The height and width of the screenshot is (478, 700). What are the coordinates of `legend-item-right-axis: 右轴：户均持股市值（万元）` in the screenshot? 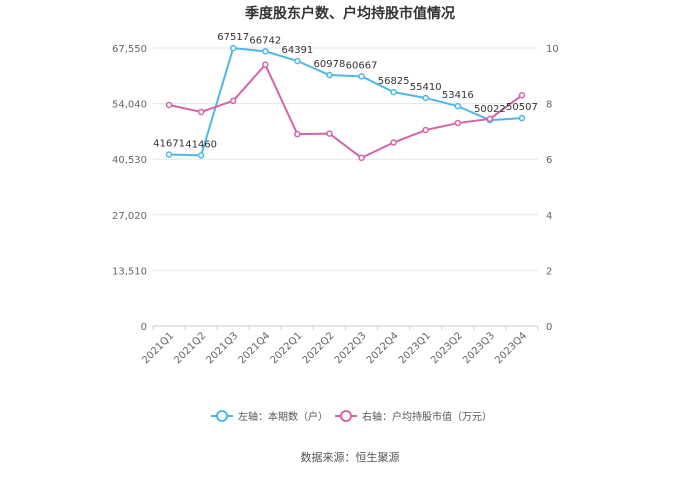 It's located at (413, 416).